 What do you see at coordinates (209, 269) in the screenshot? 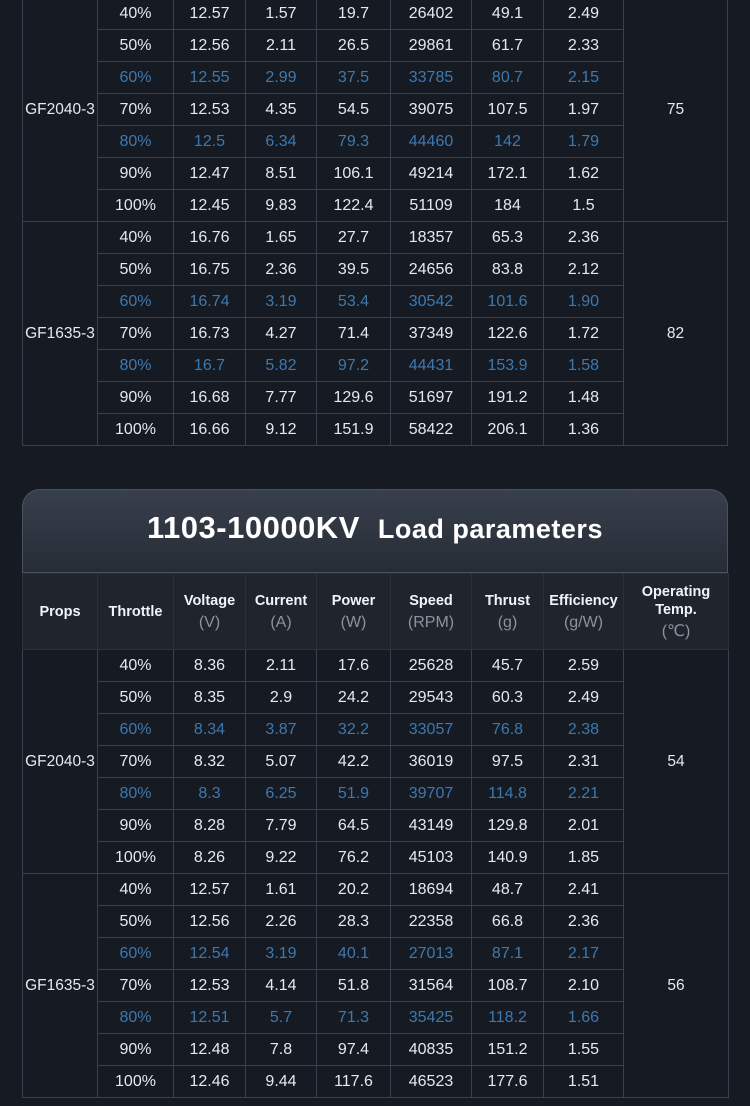
I see `voltage-cell: 16.75` at bounding box center [209, 269].